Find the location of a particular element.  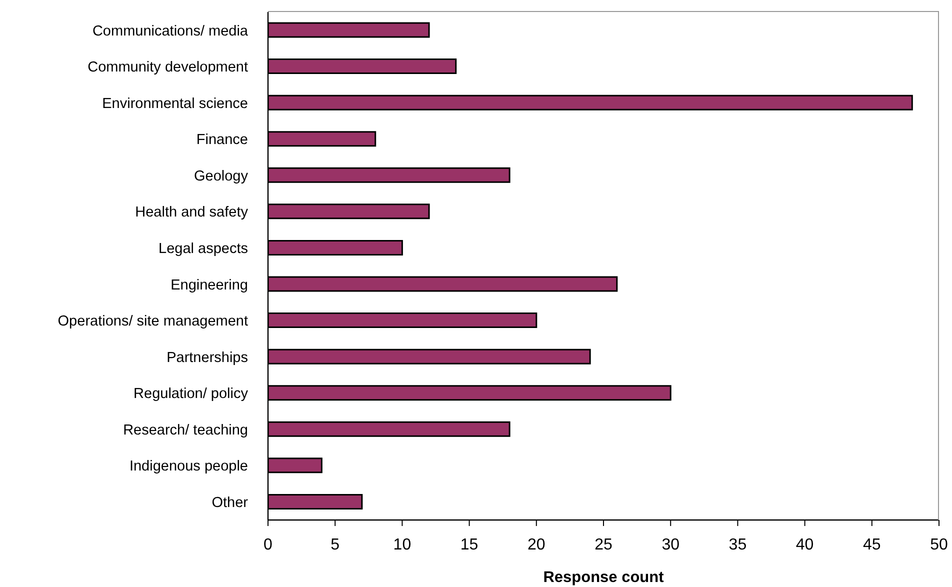

x-tick-label: 25 is located at coordinates (603, 545).